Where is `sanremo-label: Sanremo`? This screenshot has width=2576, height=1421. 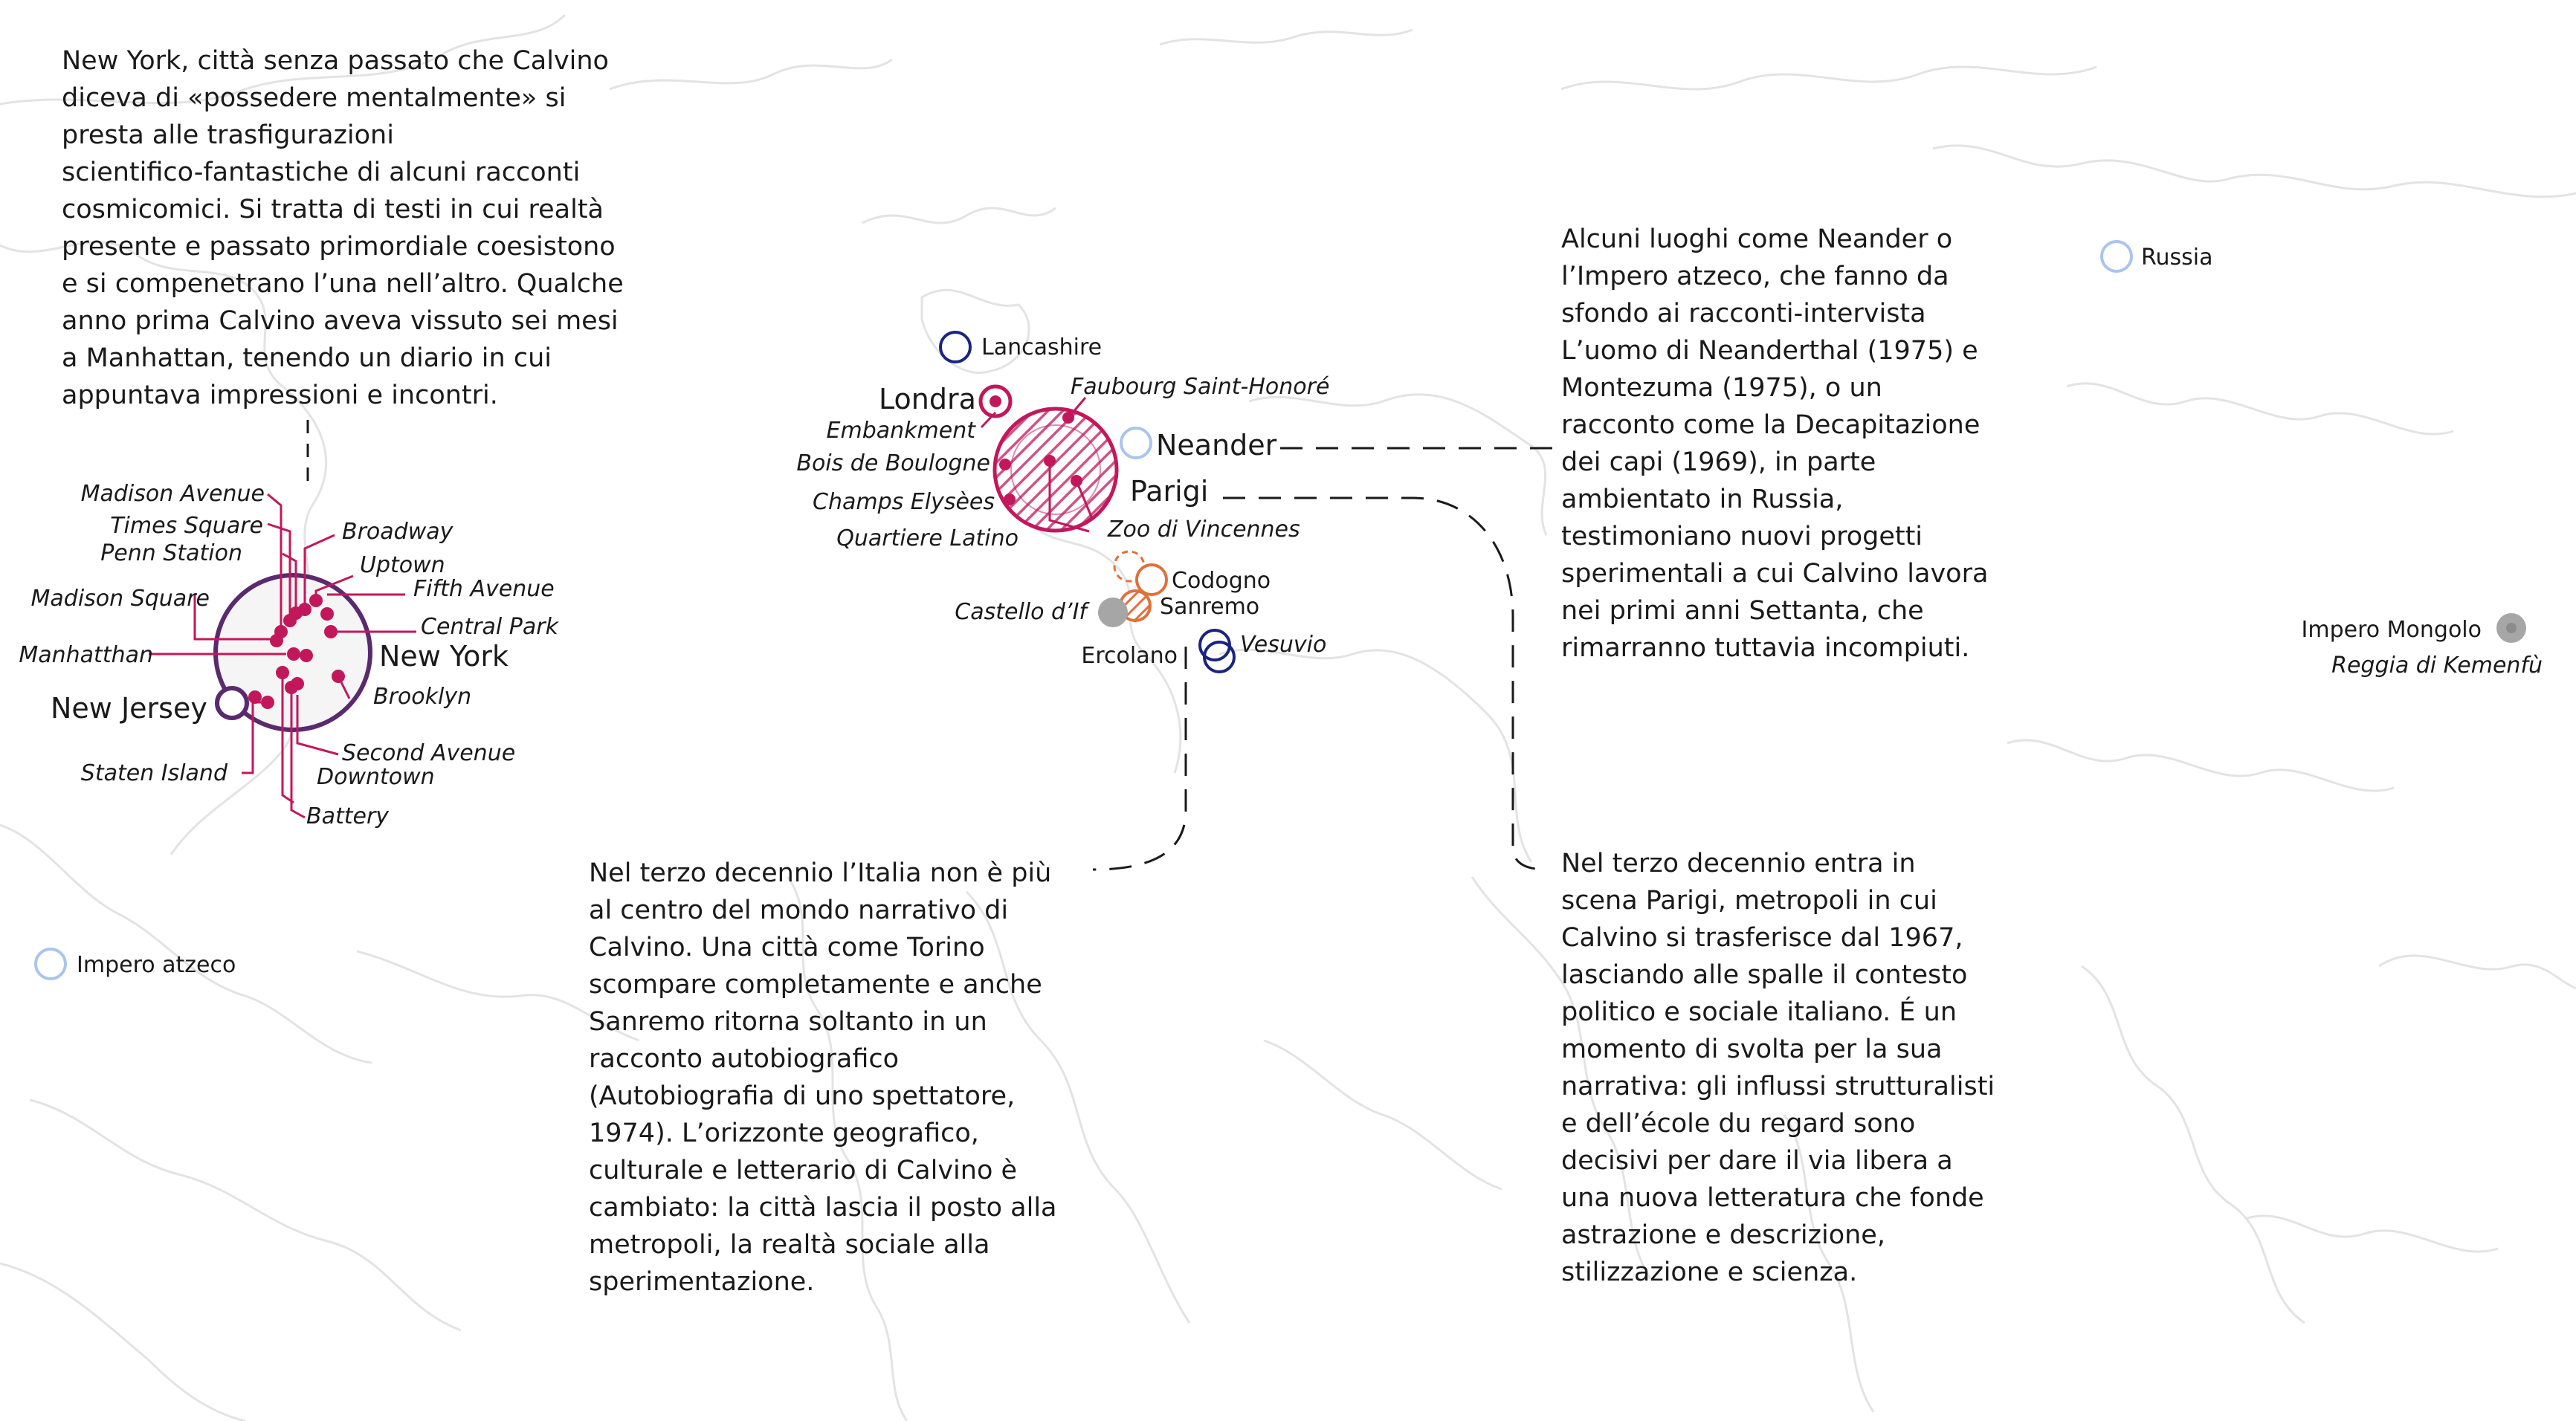 sanremo-label: Sanremo is located at coordinates (1209, 607).